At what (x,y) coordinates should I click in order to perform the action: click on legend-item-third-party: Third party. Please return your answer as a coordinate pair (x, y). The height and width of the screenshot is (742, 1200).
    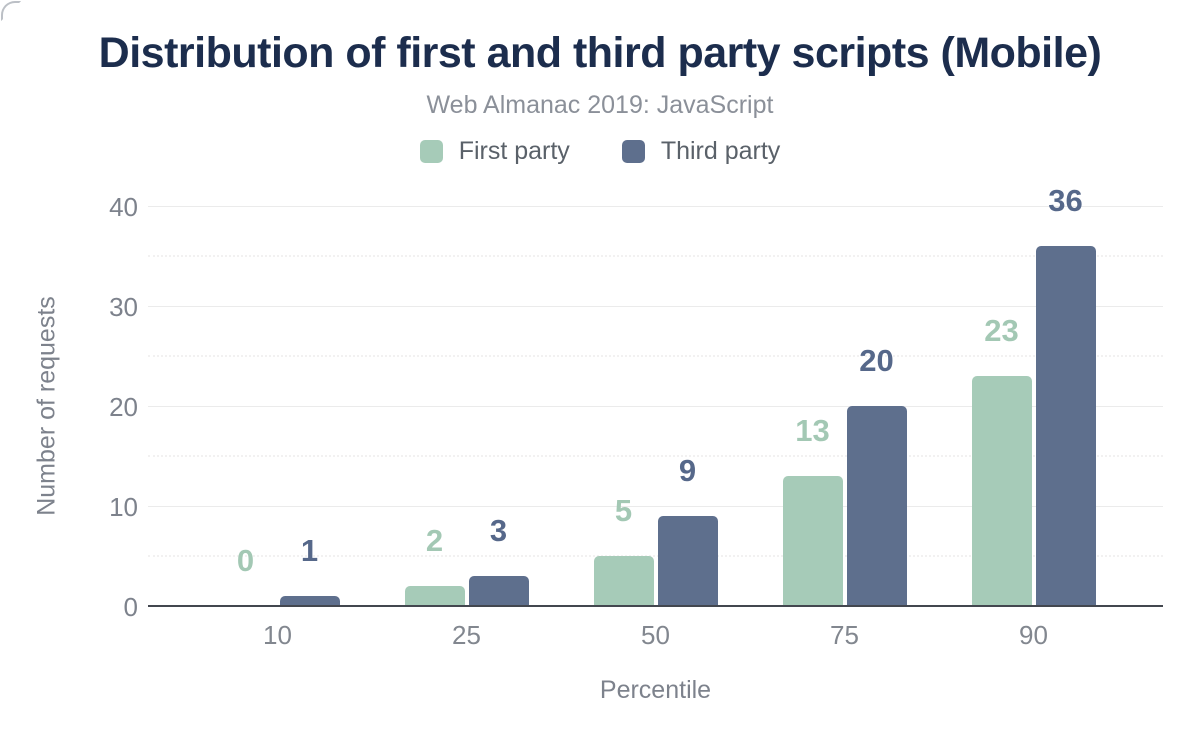
    Looking at the image, I should click on (701, 151).